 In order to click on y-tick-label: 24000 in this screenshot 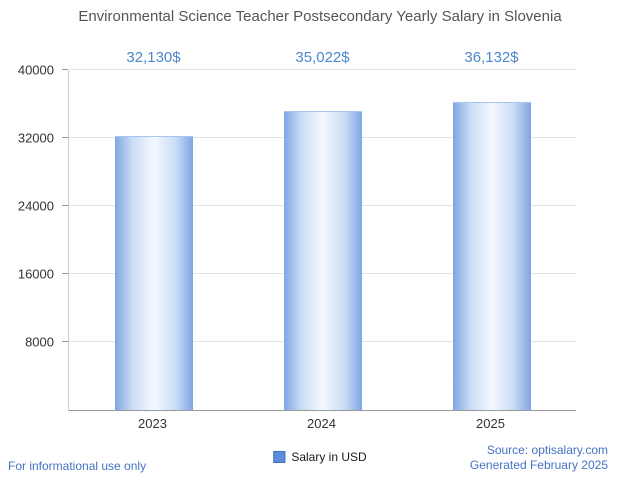, I will do `click(35, 206)`.